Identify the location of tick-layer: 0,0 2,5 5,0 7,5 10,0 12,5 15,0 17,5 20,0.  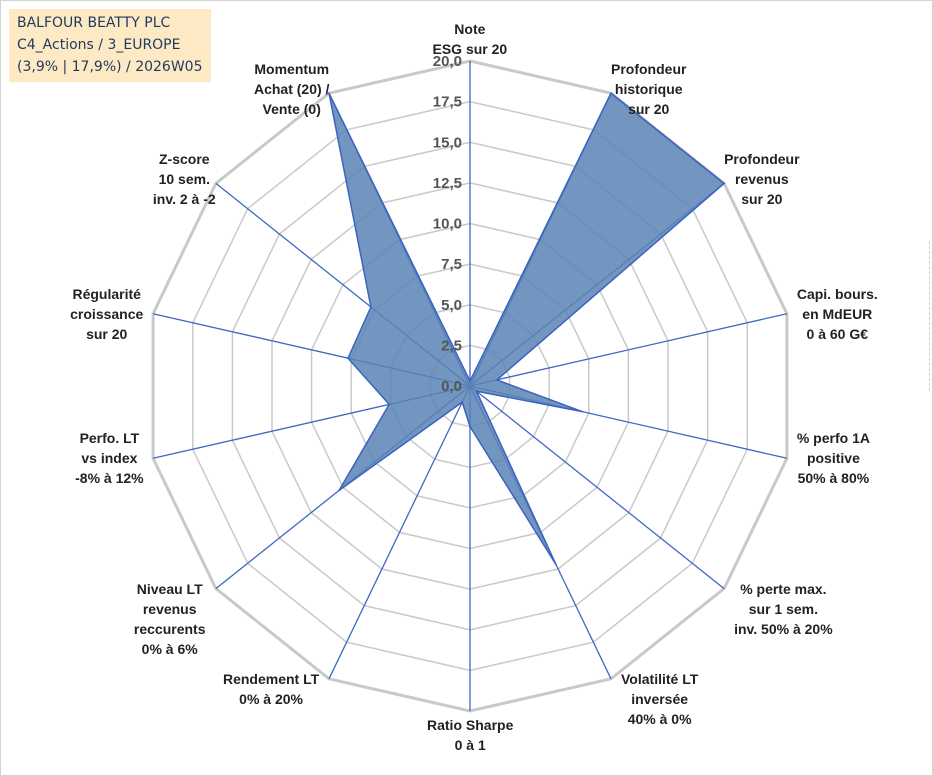
(447, 224).